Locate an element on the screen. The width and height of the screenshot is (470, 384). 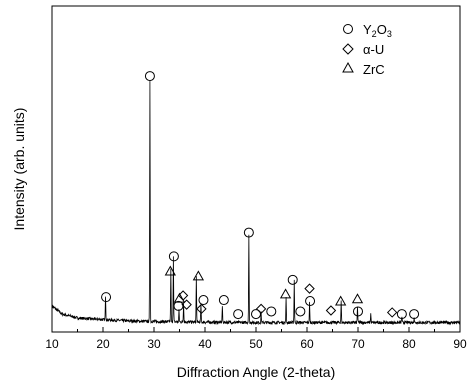
legend-diamond-icon is located at coordinates (348, 49).